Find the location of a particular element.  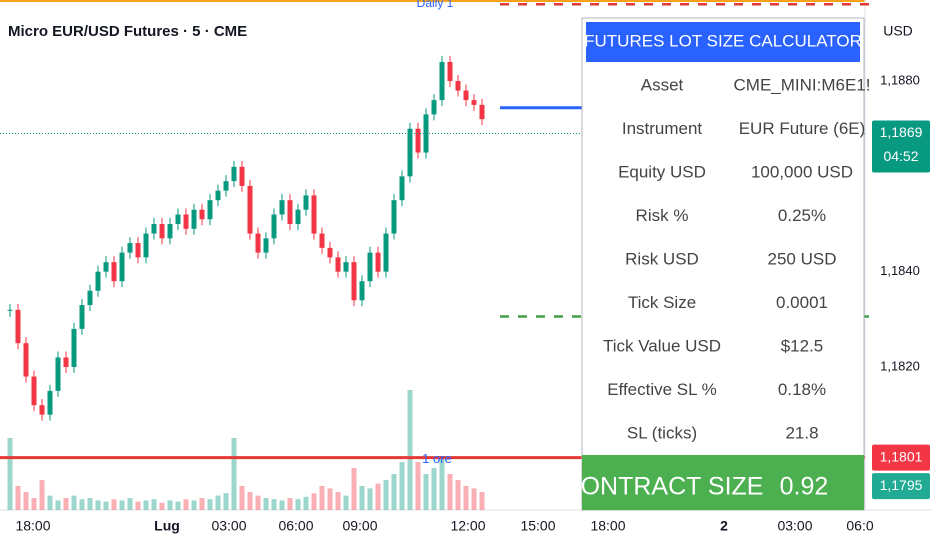

y-tick-label: 1,1820 is located at coordinates (900, 365).